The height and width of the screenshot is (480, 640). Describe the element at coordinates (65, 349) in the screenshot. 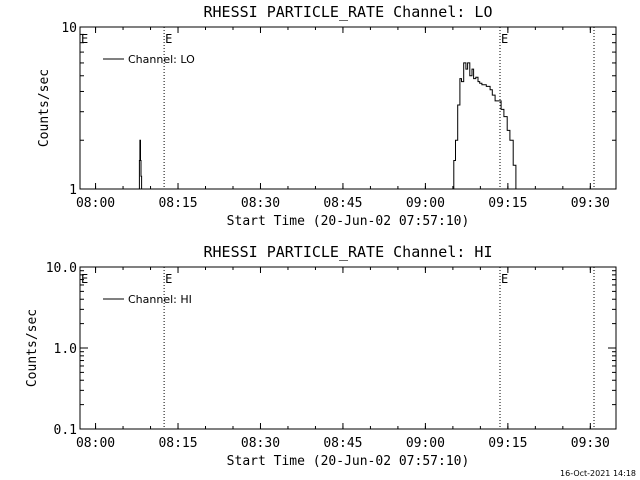

I see `y-tick-label: 1.0` at that location.